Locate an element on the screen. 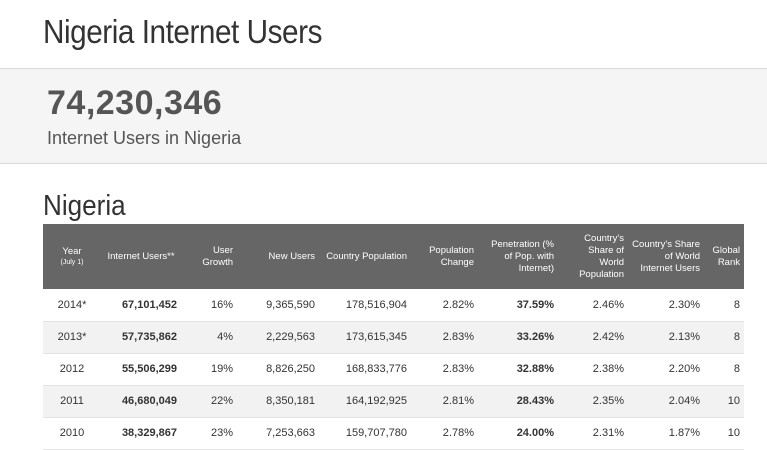  cell-share-world-internet: 2.04% is located at coordinates (666, 401).